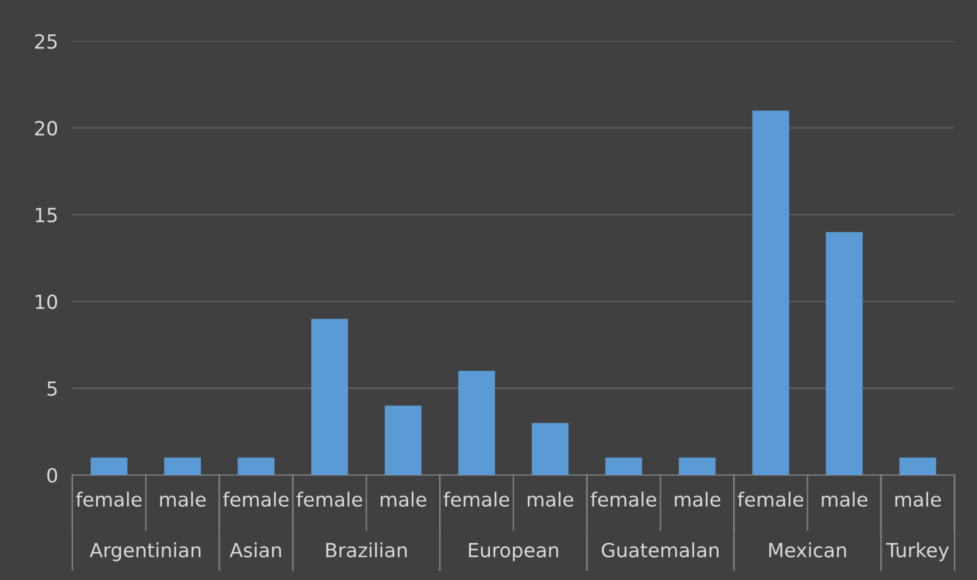  Describe the element at coordinates (917, 552) in the screenshot. I see `text: Turkey` at that location.